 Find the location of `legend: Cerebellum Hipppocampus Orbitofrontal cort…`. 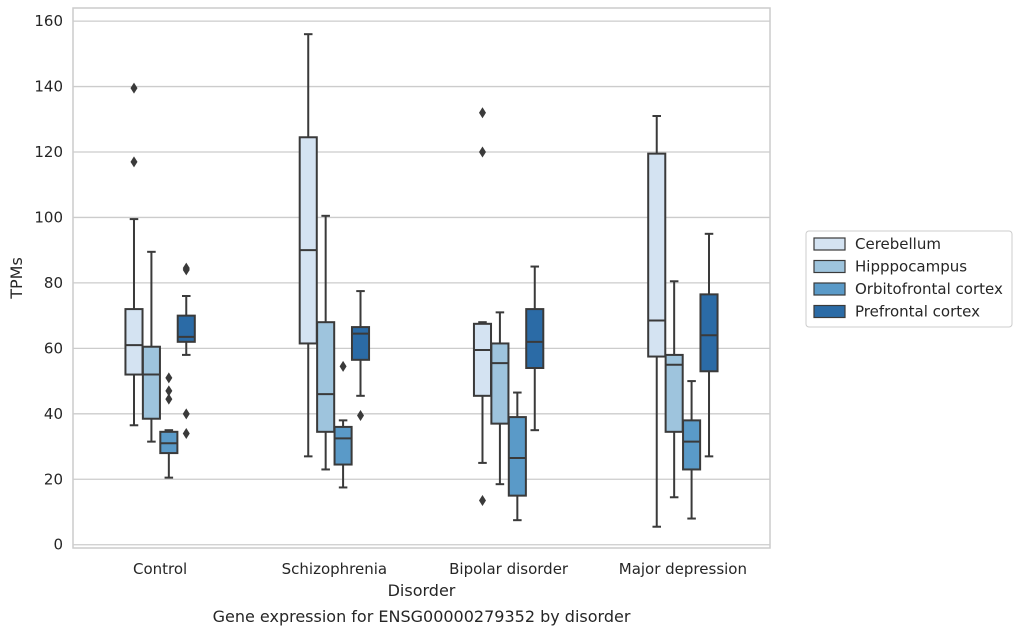

legend: Cerebellum Hipppocampus Orbitofrontal cort… is located at coordinates (909, 279).